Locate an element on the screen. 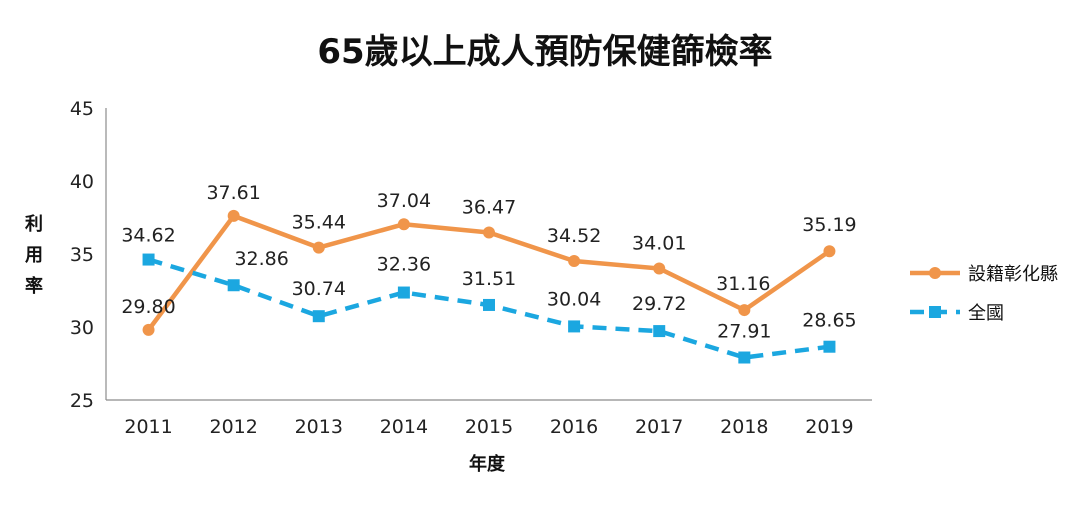  y-axis-title-char: 用 is located at coordinates (34, 255).